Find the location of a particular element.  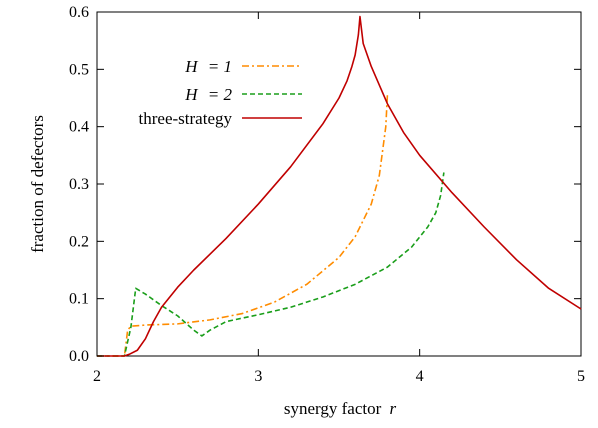

y-tick-label: 0.1 is located at coordinates (79, 299).